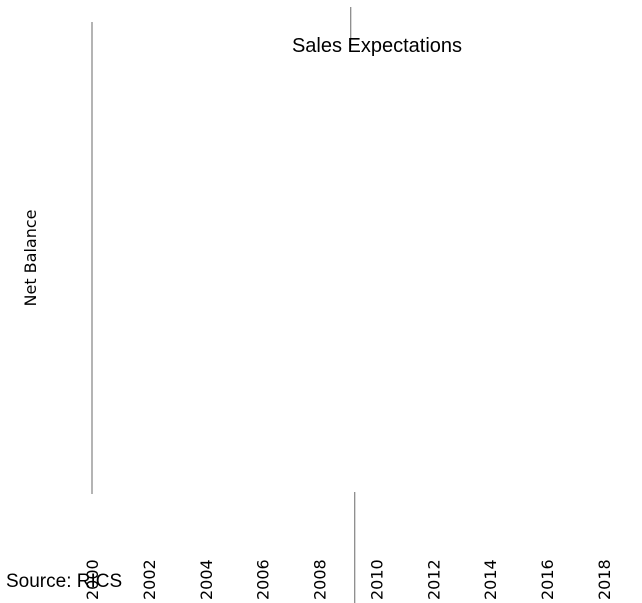  I want to click on x-tick-label: 2014, so click(490, 579).